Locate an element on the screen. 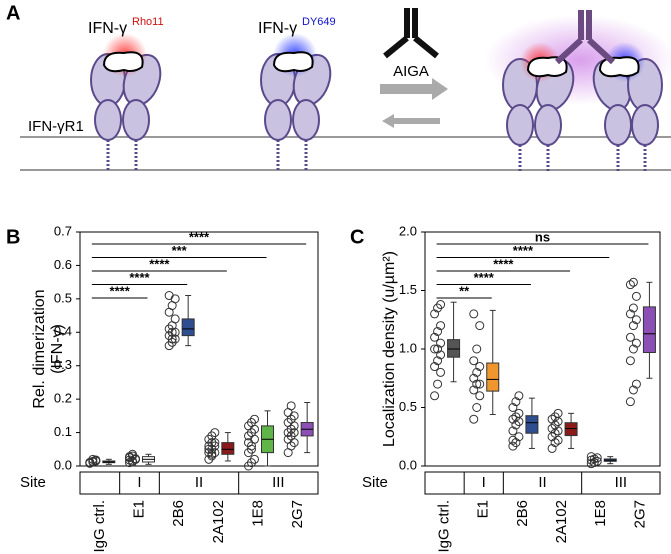 This screenshot has height=554, width=671. y-tick-label: 2.0 is located at coordinates (408, 230).